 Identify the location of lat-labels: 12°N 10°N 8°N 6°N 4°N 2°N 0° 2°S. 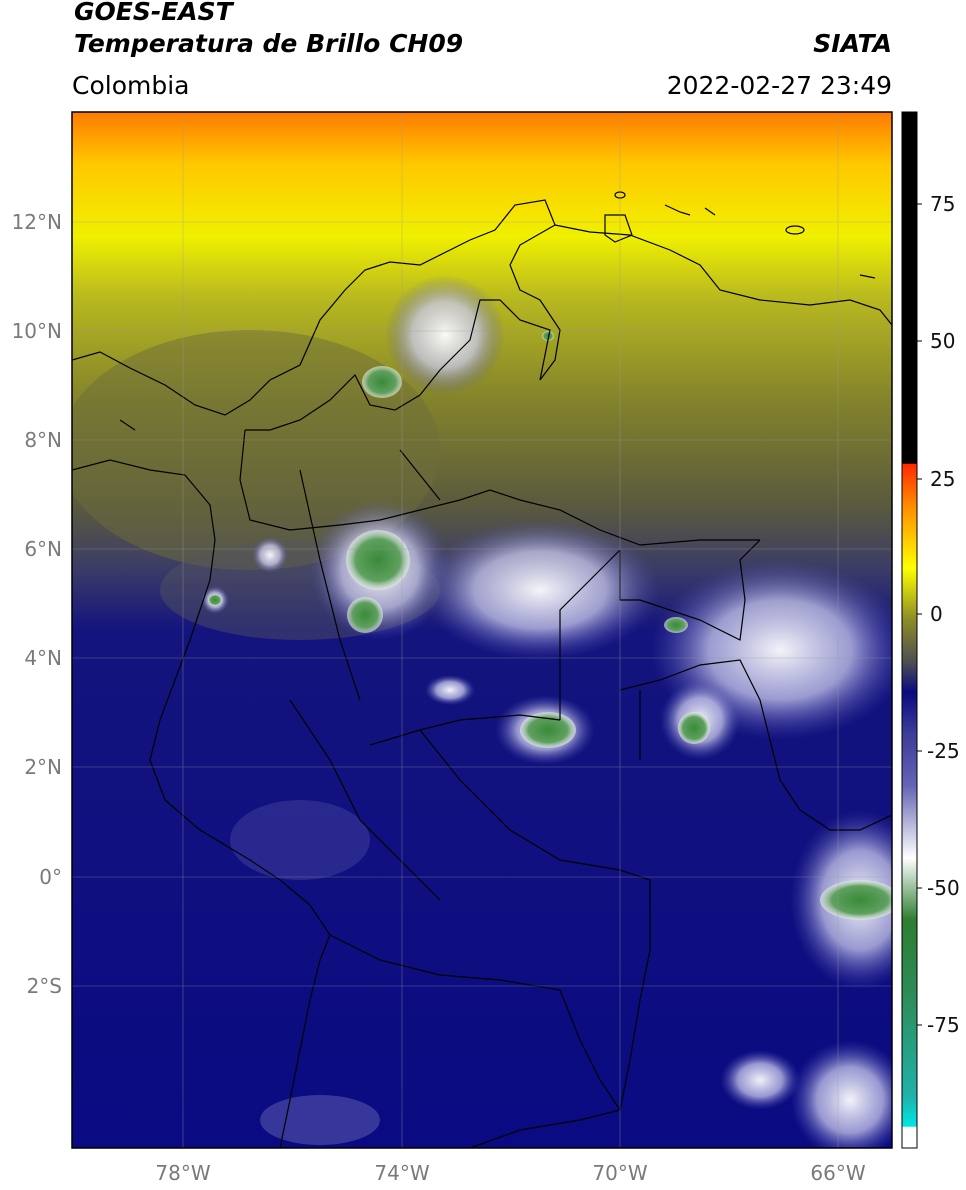
(37, 604).